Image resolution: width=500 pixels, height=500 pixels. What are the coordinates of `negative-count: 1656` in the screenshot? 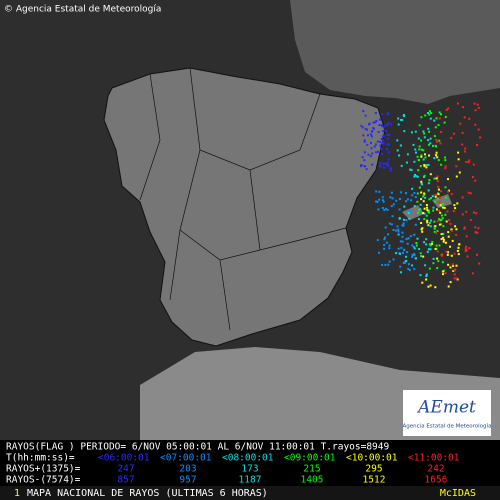 It's located at (436, 480).